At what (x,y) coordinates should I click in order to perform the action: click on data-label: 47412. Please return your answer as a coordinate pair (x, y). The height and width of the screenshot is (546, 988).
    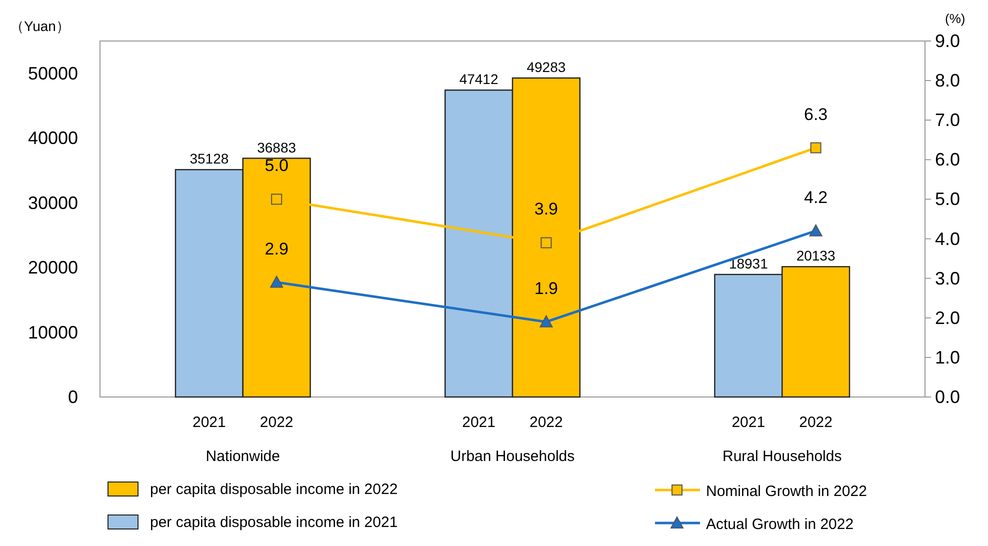
    Looking at the image, I should click on (478, 79).